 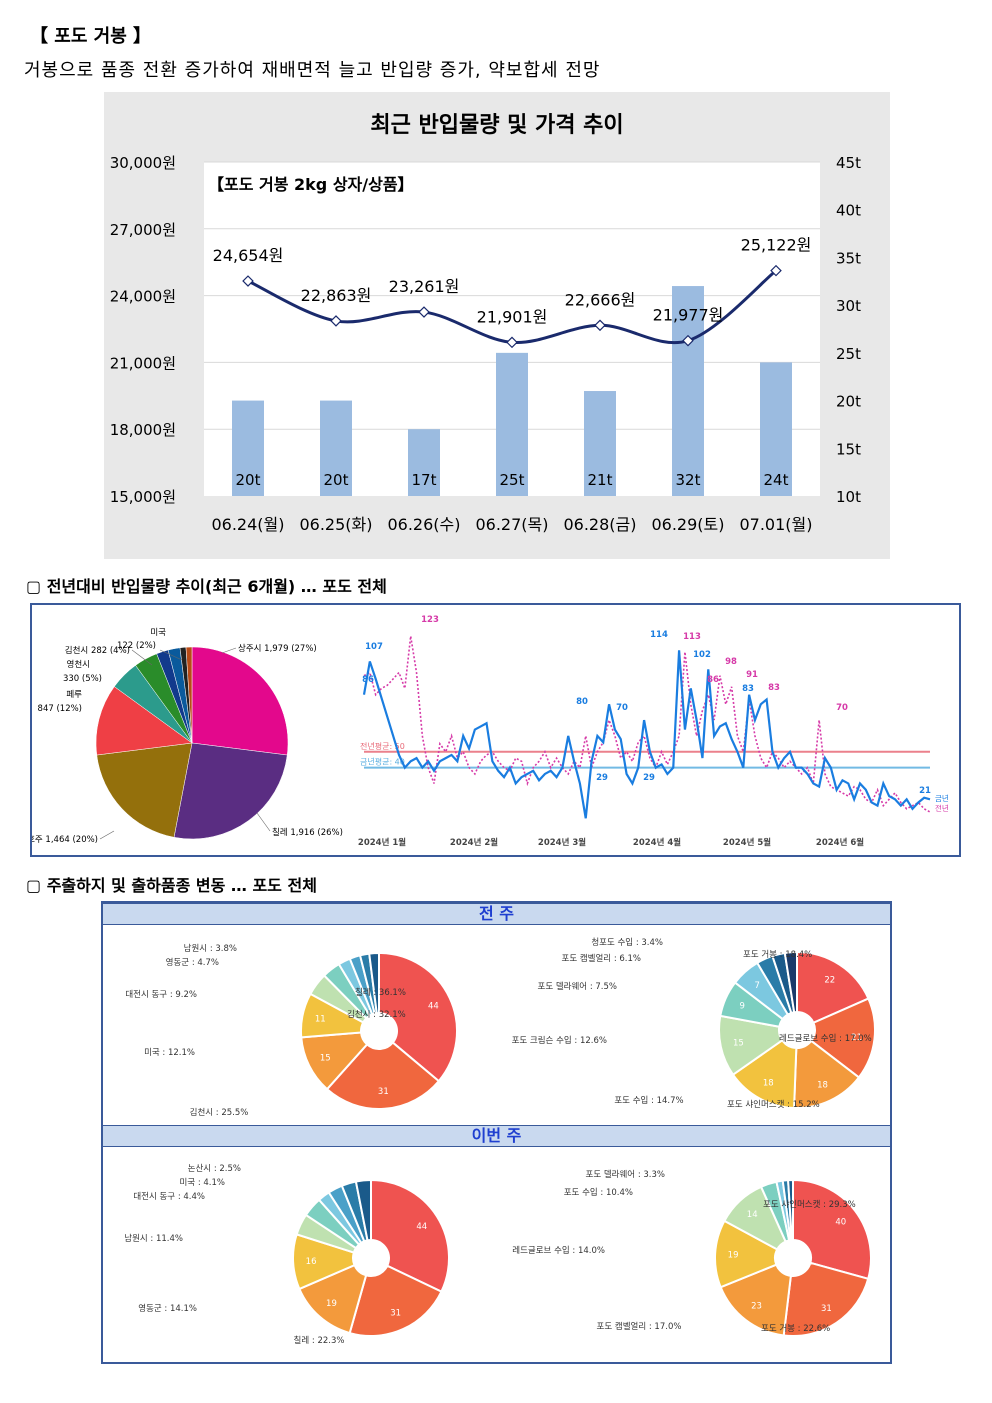 I want to click on peak-label: 70, so click(x=842, y=708).